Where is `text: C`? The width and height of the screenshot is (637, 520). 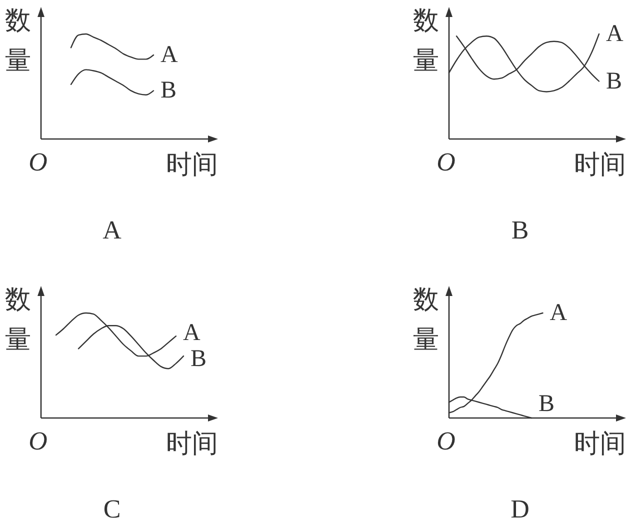 text: C is located at coordinates (112, 507).